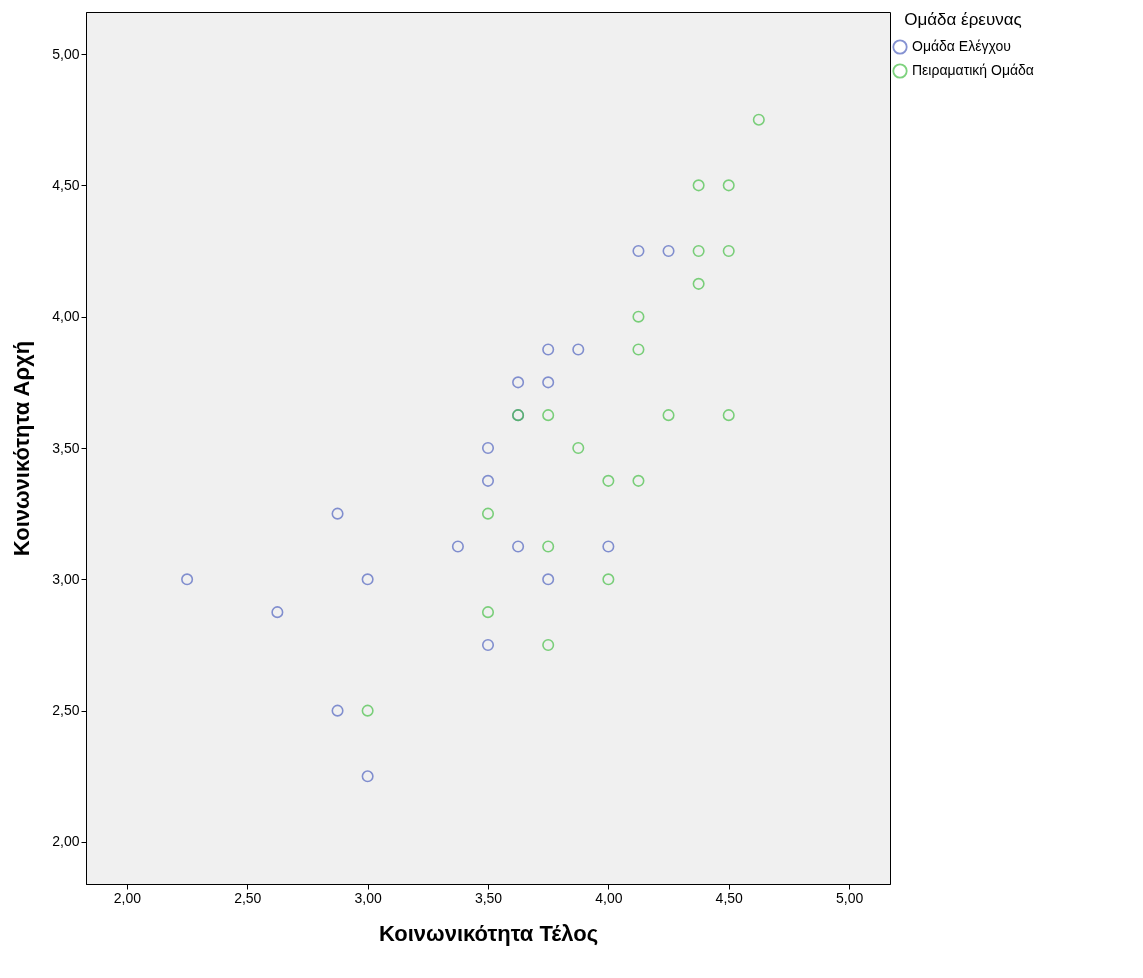  Describe the element at coordinates (66, 53) in the screenshot. I see `y-tick-label: 5,00` at that location.